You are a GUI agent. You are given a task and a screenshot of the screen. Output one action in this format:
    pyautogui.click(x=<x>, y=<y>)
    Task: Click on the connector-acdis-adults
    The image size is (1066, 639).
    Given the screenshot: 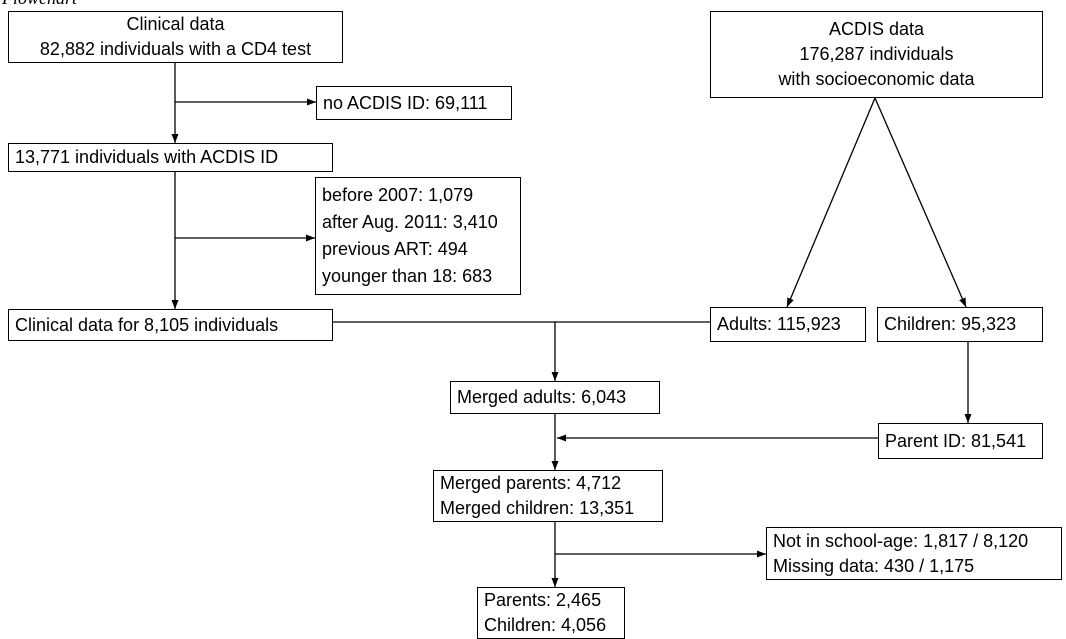 What is the action you would take?
    pyautogui.click(x=831, y=202)
    